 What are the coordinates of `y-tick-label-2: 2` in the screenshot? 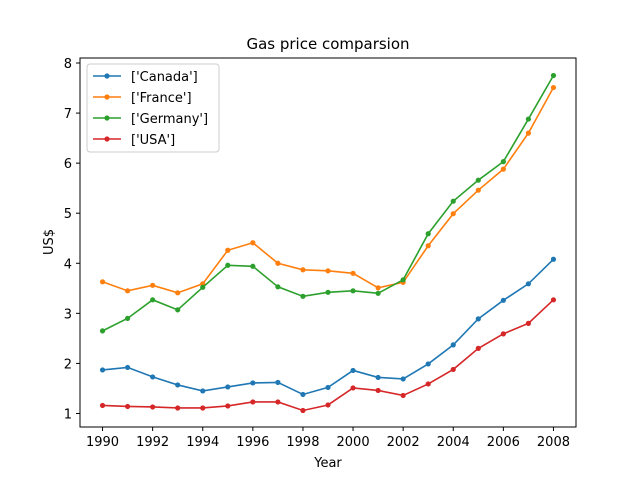 It's located at (68, 364).